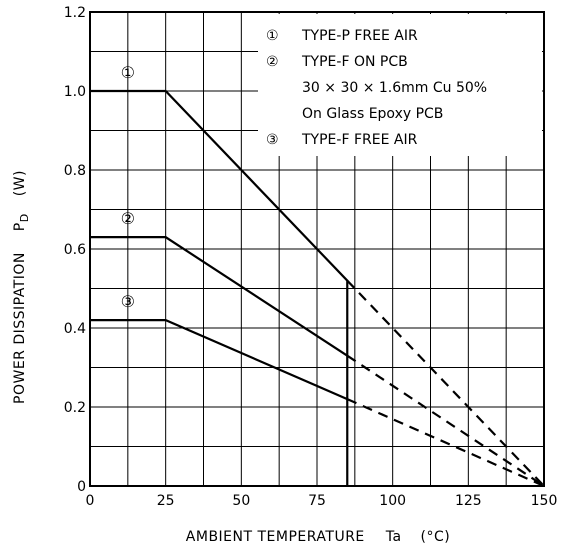 This screenshot has height=550, width=563. Describe the element at coordinates (20, 183) in the screenshot. I see `y-axis-unit: (W)` at that location.